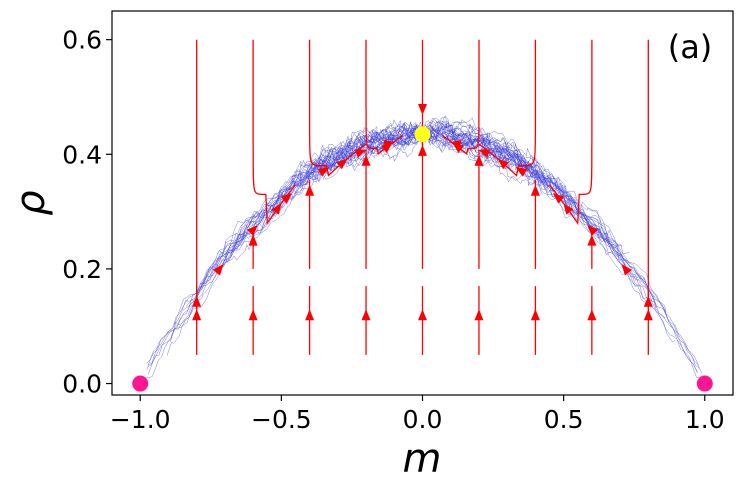 The width and height of the screenshot is (741, 490). What do you see at coordinates (31, 202) in the screenshot?
I see `y-axis-title: ρ` at bounding box center [31, 202].